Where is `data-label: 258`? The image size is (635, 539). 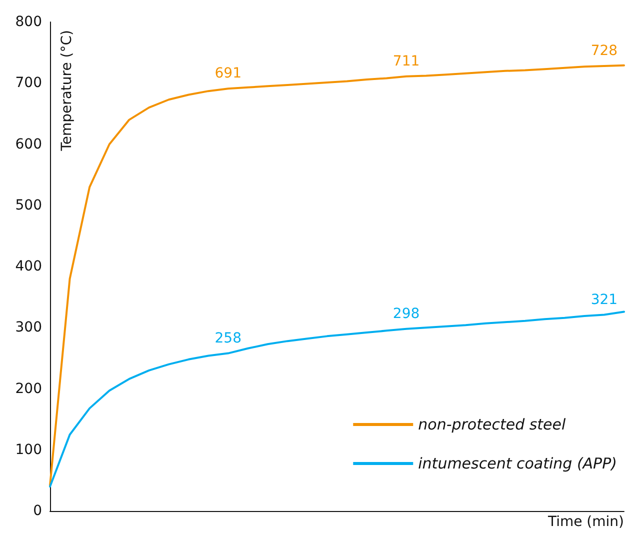
data-label: 258 is located at coordinates (228, 338).